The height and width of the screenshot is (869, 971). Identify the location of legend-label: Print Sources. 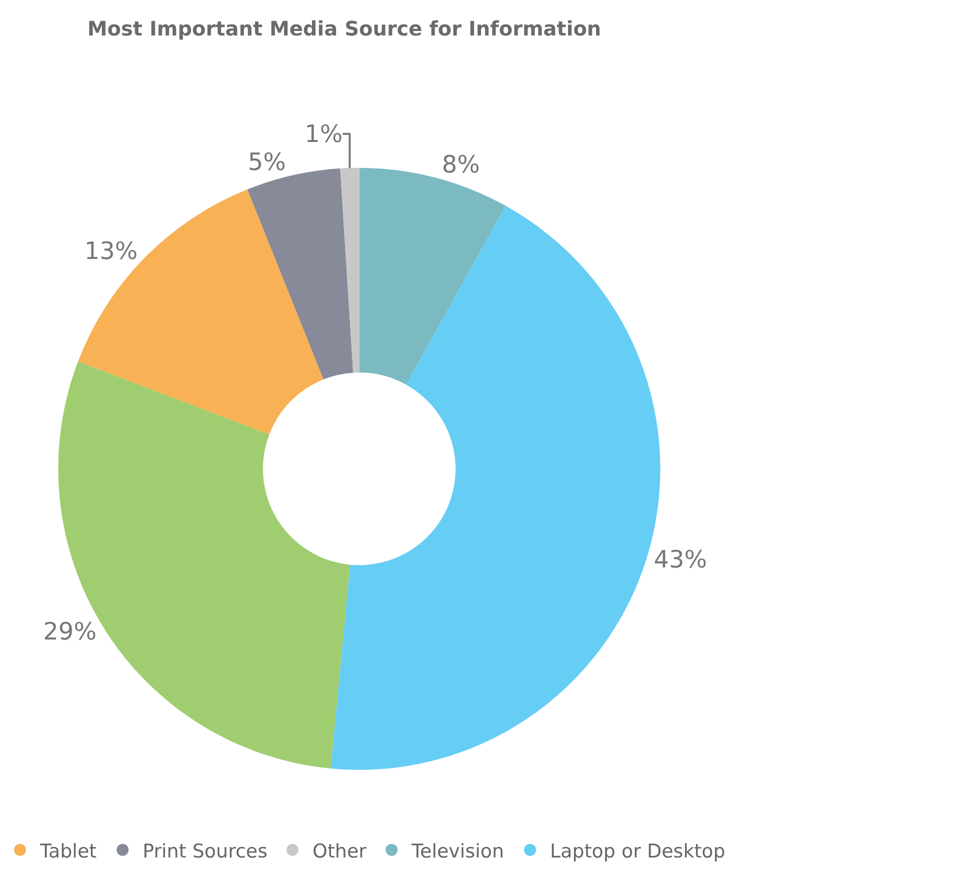
(205, 851).